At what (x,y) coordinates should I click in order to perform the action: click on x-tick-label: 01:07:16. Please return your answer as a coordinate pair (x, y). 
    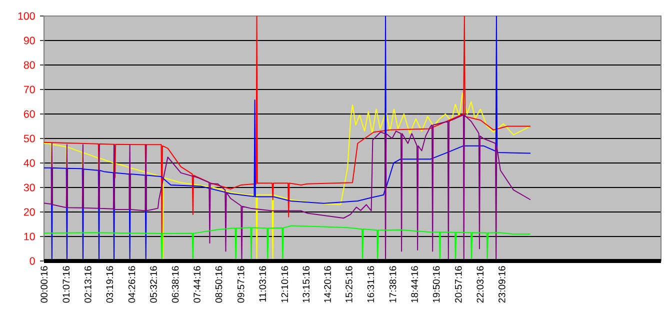
    Looking at the image, I should click on (66, 284).